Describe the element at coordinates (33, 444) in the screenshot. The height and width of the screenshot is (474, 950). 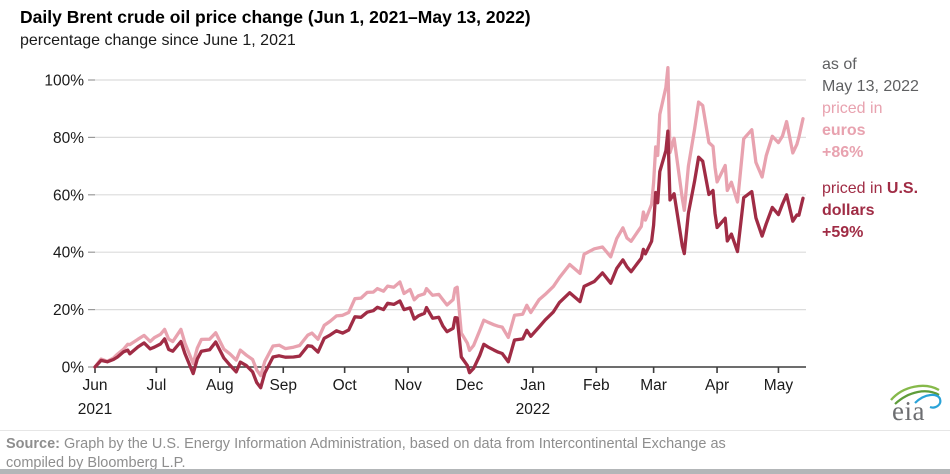
I see `source-label: Source:` at that location.